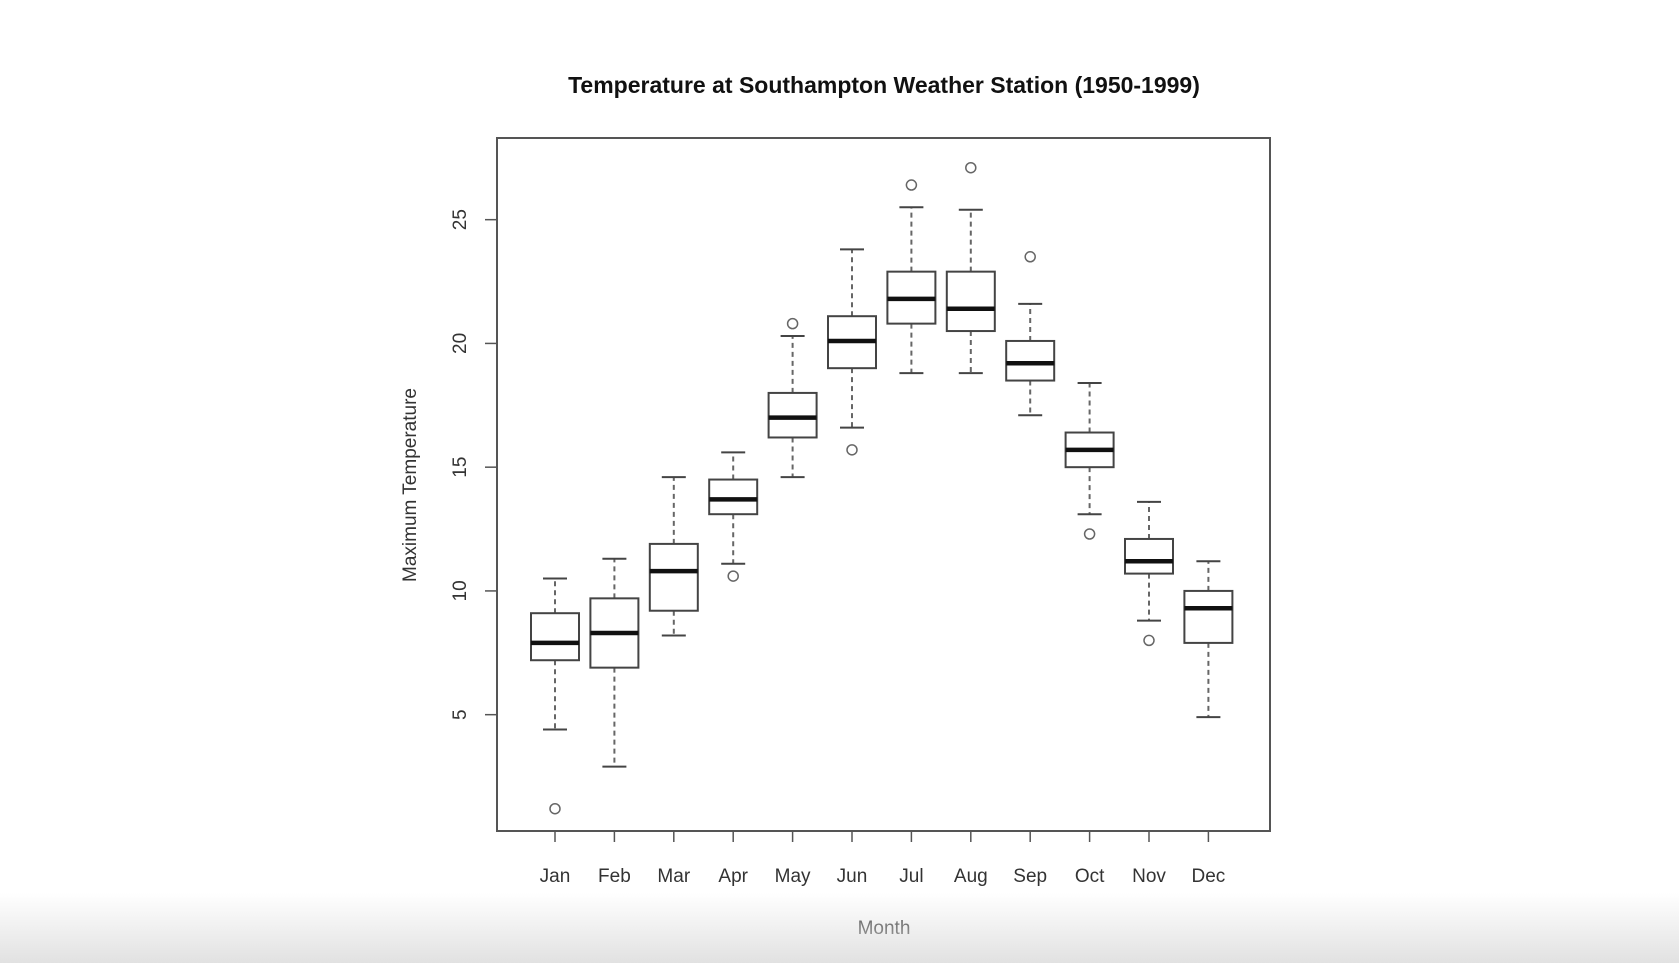 The image size is (1679, 963). I want to click on y-tick-label: 5, so click(460, 714).